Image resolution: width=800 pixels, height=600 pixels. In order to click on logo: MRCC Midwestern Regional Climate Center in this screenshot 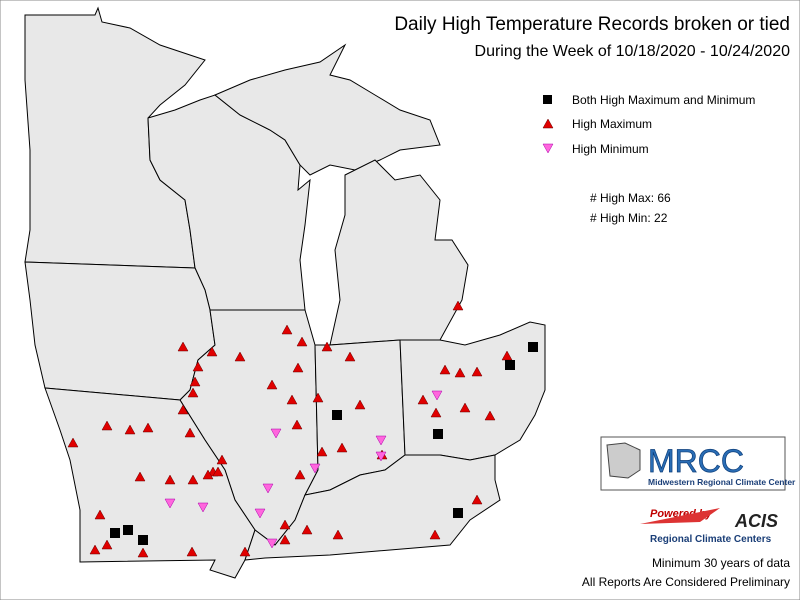, I will do `click(698, 463)`.